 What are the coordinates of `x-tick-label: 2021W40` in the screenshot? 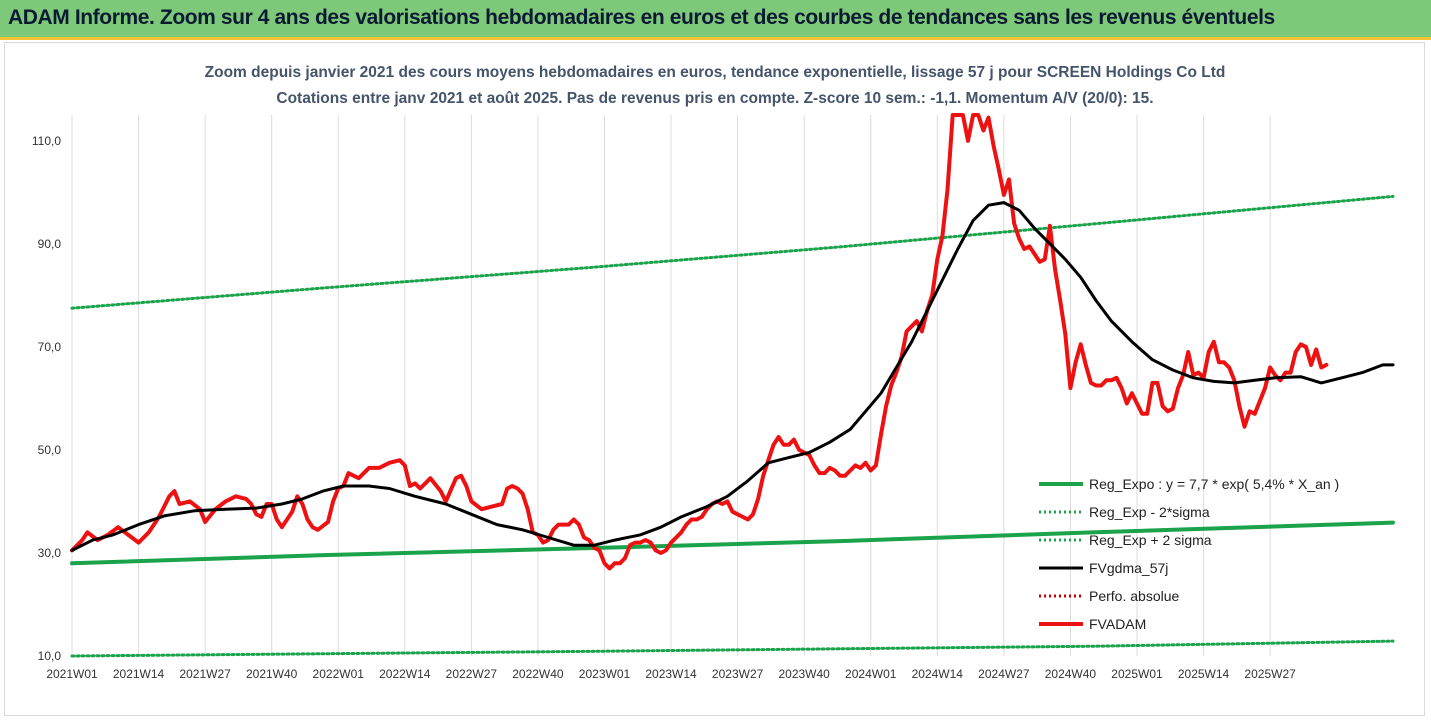 It's located at (272, 674).